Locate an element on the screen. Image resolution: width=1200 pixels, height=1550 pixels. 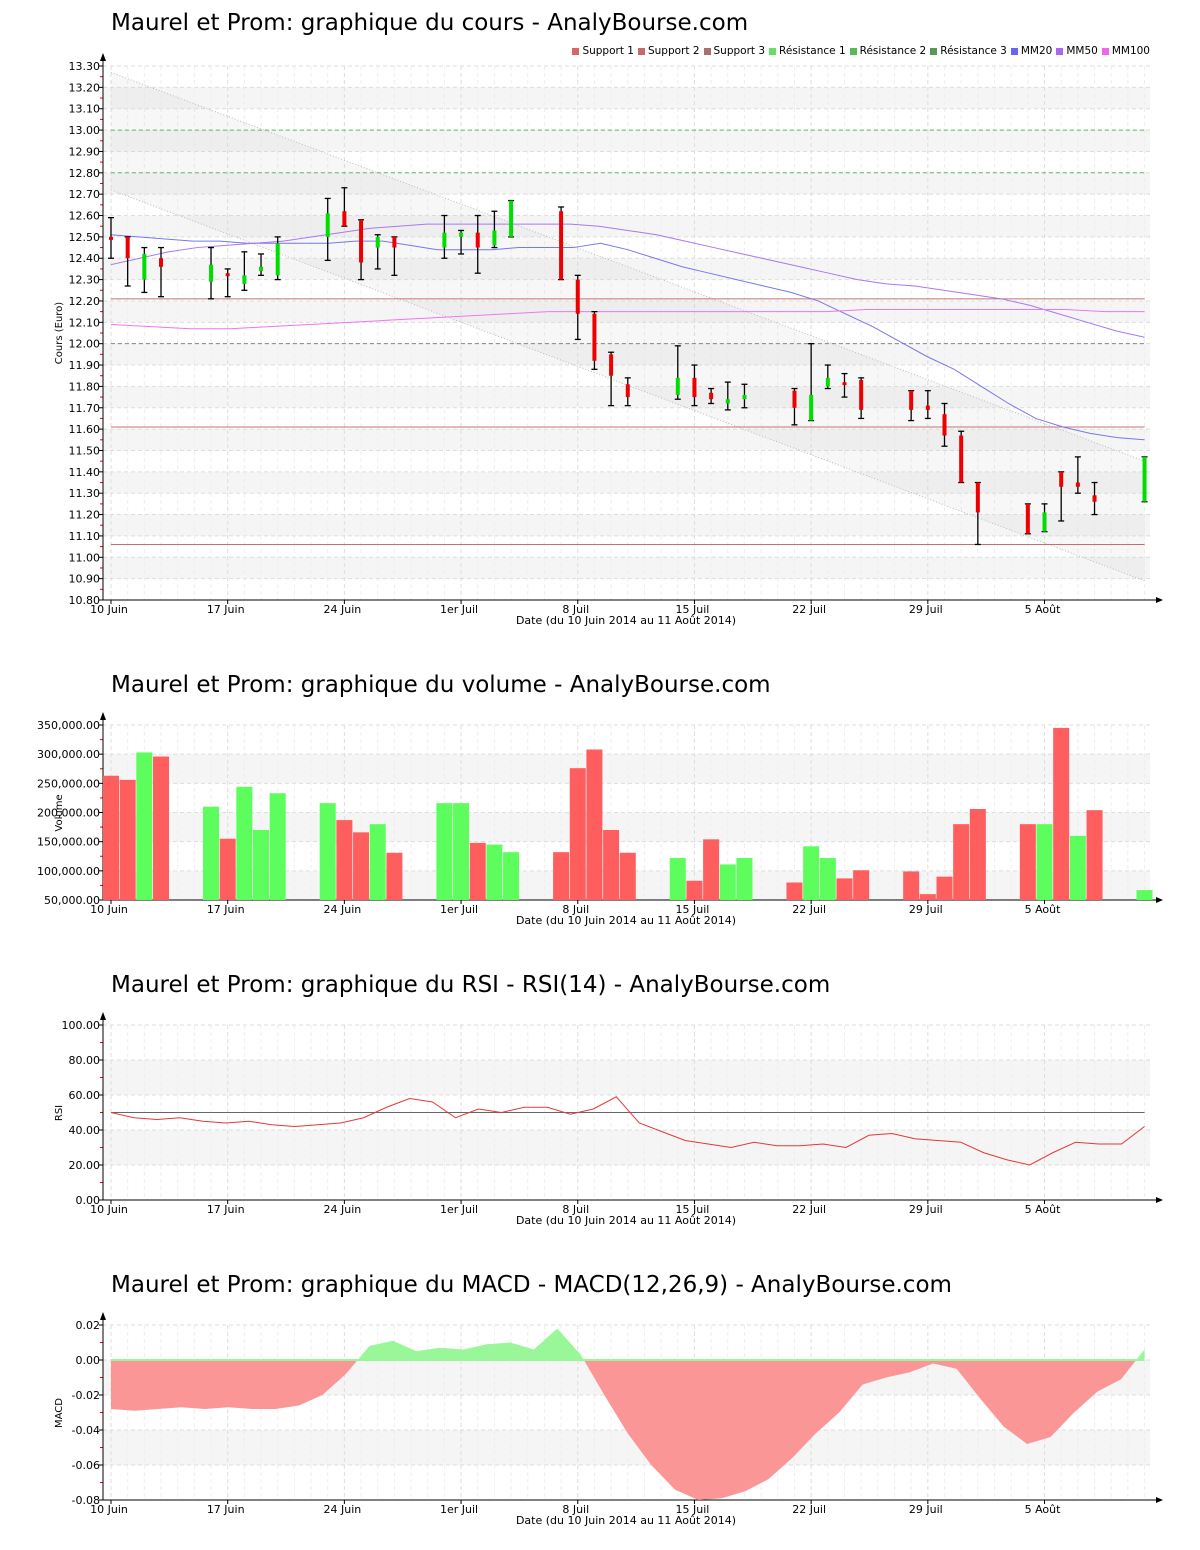
y-tick-label: 80.00 is located at coordinates (85, 1060).